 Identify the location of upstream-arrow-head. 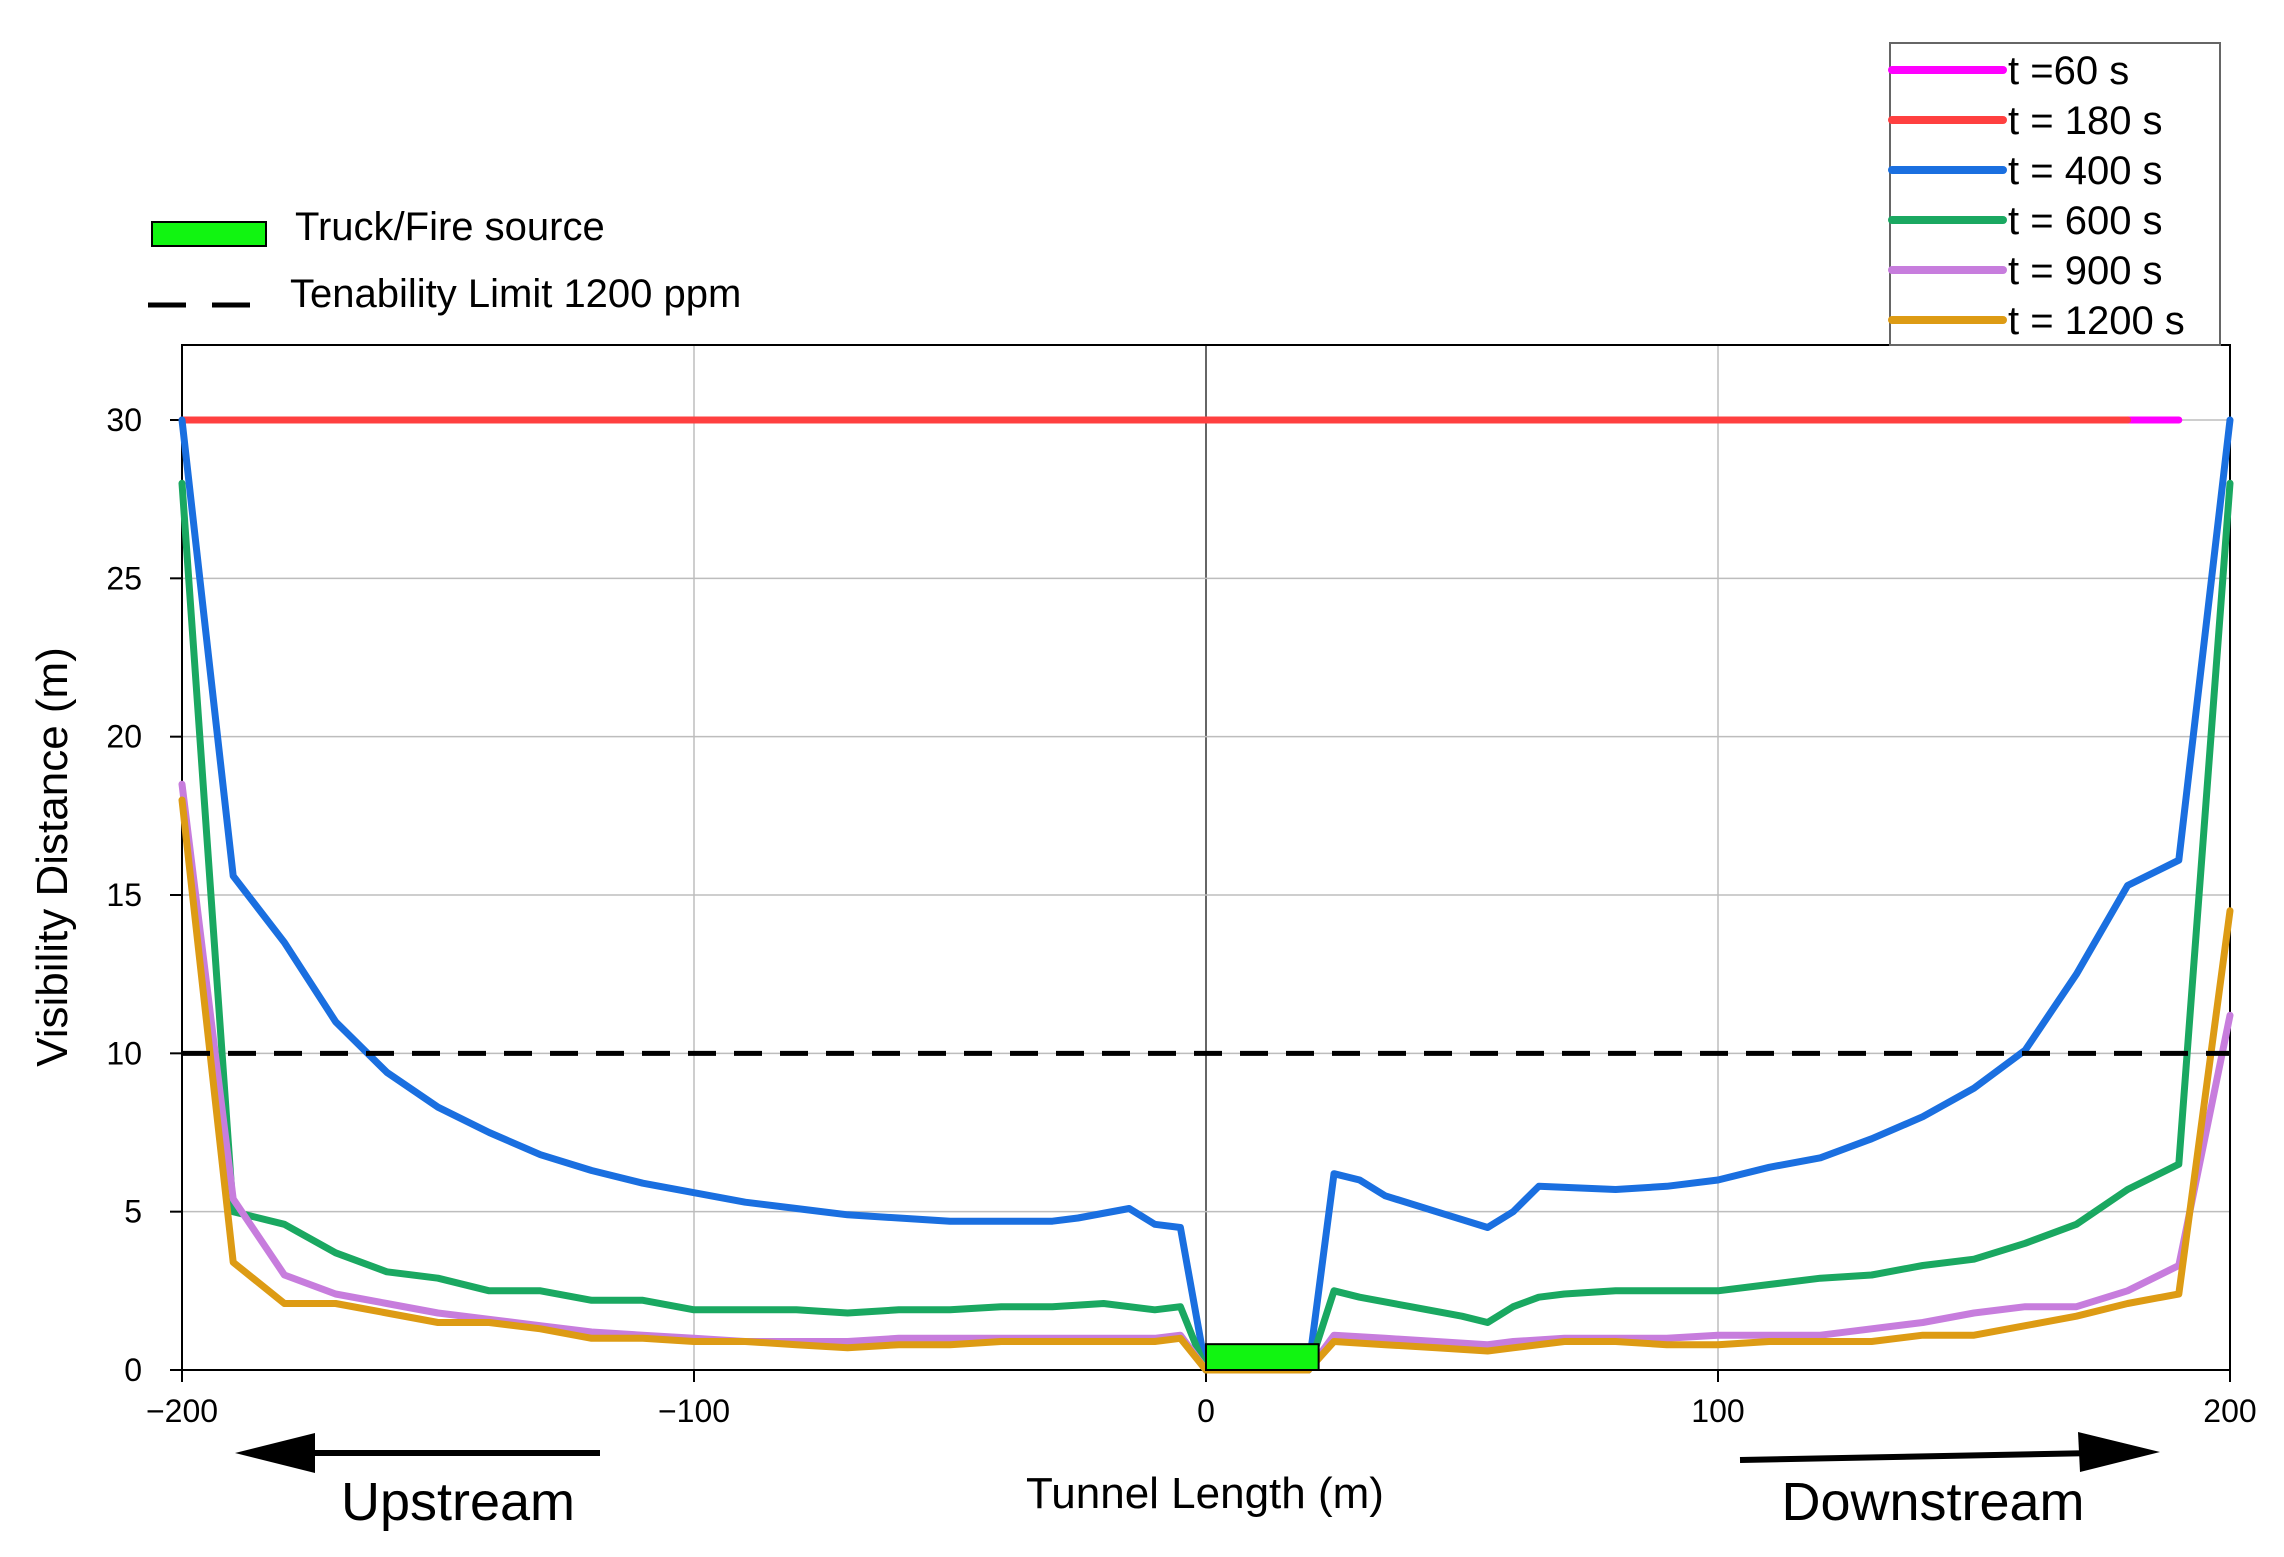
(275, 1453).